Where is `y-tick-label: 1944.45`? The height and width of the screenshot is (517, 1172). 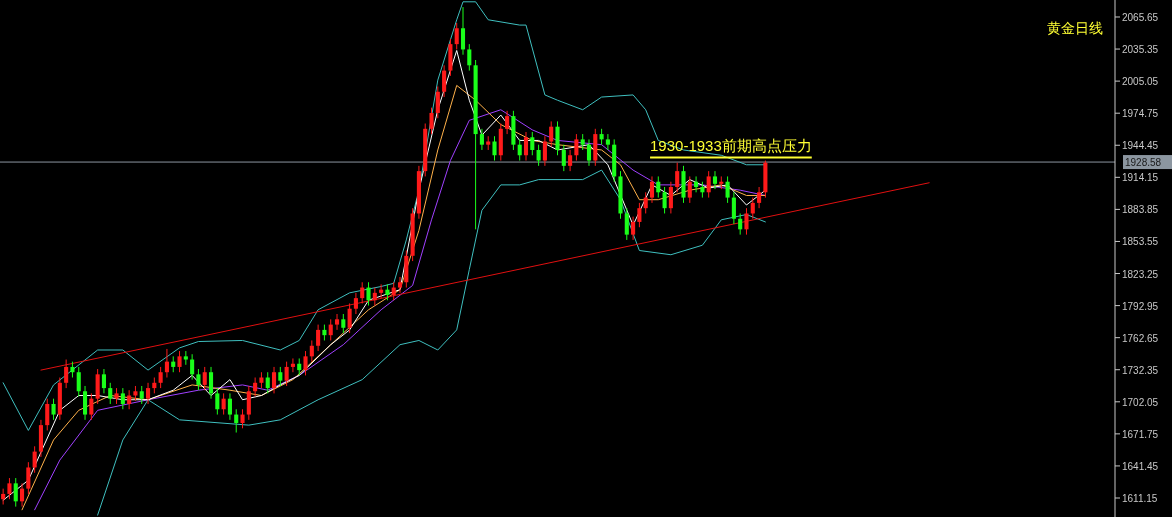 y-tick-label: 1944.45 is located at coordinates (1140, 146).